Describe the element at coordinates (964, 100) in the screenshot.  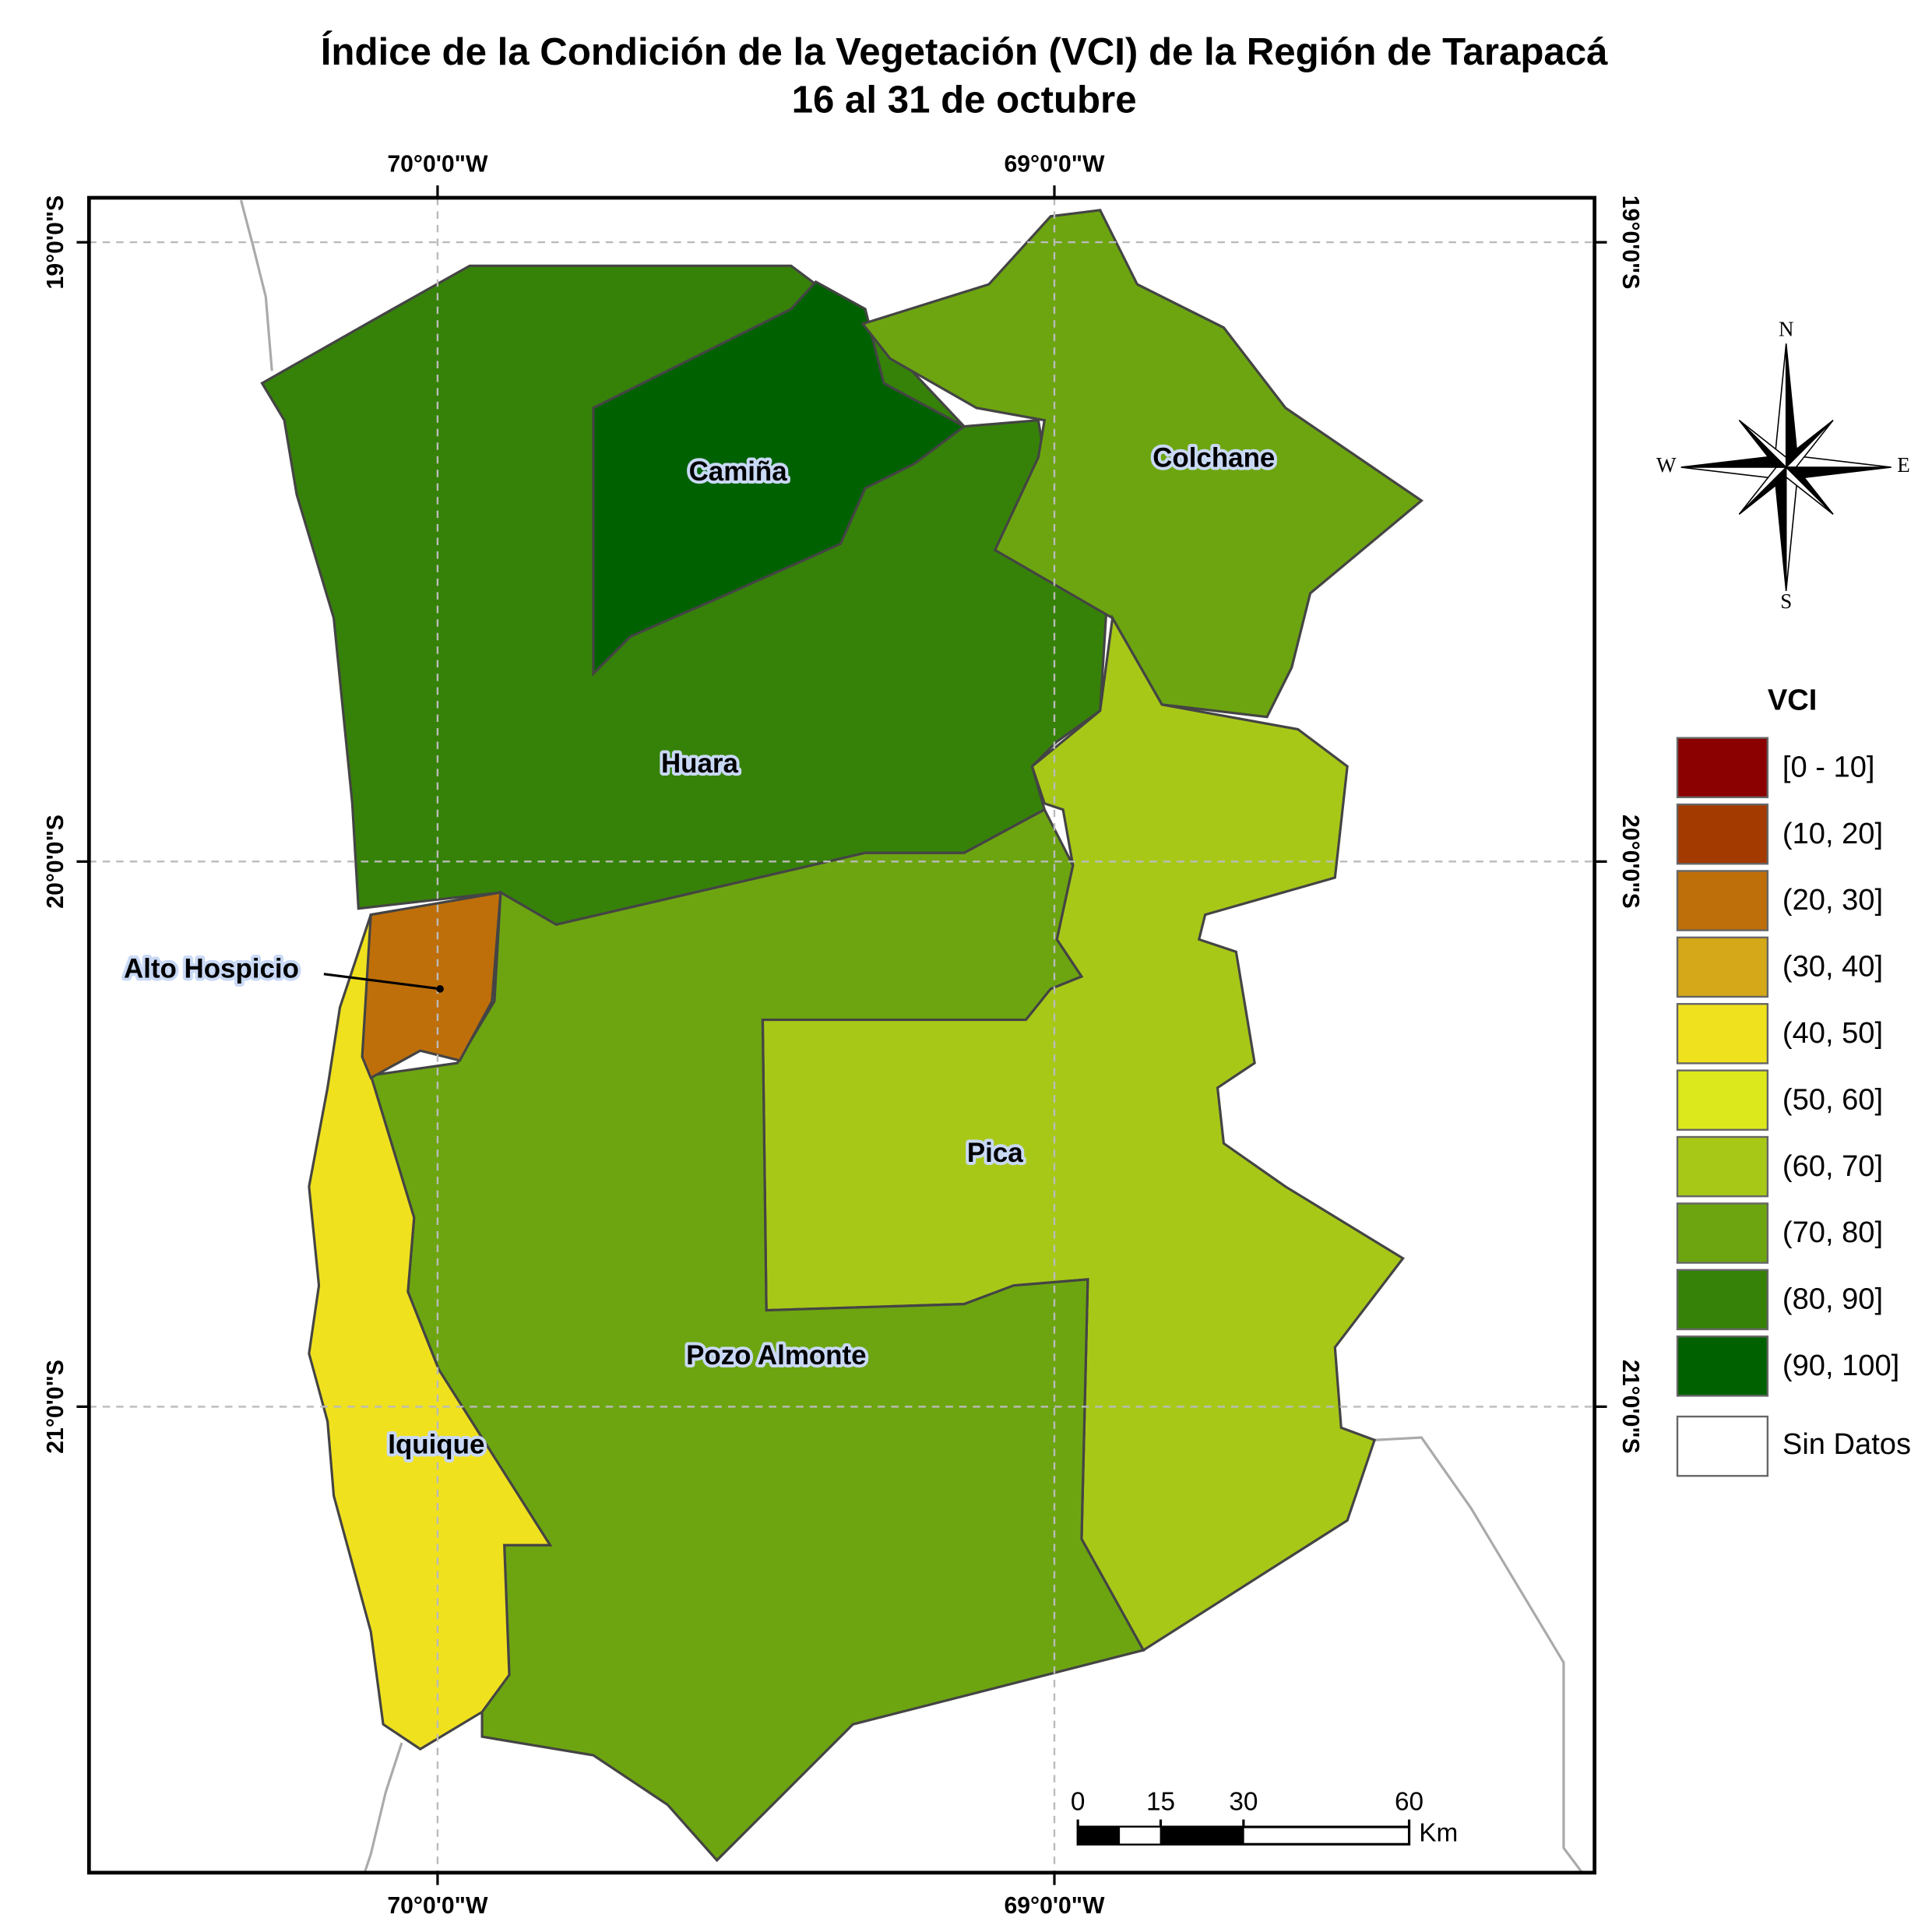
I see `subtitle: 16 al 31 de octubre` at that location.